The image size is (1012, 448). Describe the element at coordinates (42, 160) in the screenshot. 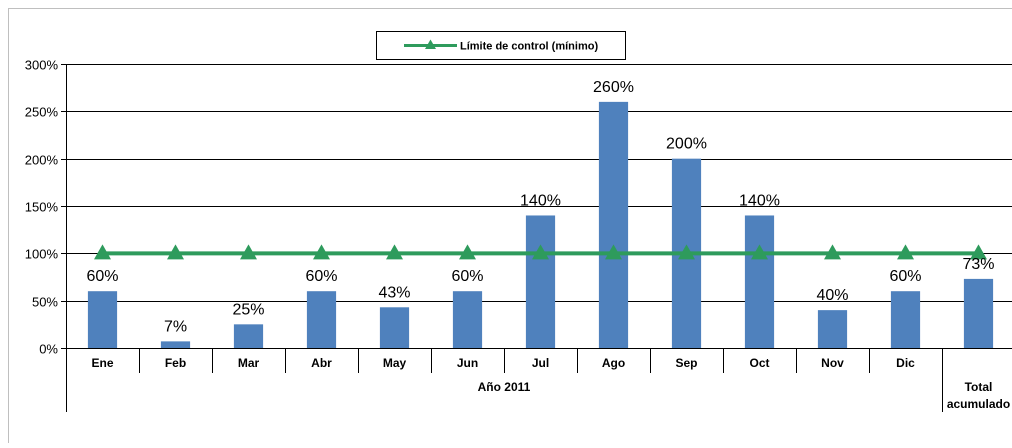

I see `y-tick-label: 200%` at that location.